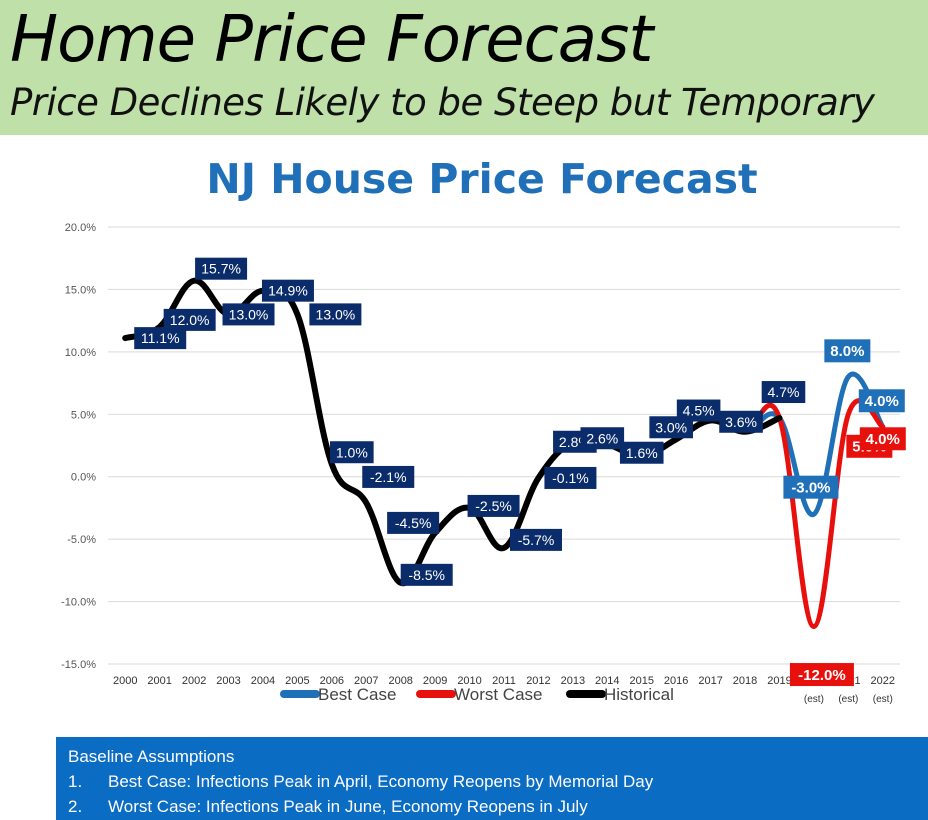 Image resolution: width=928 pixels, height=820 pixels. Describe the element at coordinates (357, 694) in the screenshot. I see `legend-label: Best Case` at that location.